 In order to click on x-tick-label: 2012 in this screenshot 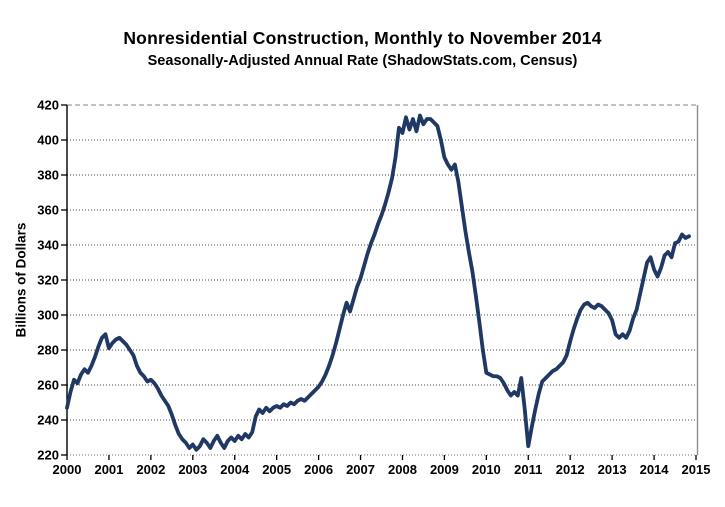, I will do `click(570, 469)`.